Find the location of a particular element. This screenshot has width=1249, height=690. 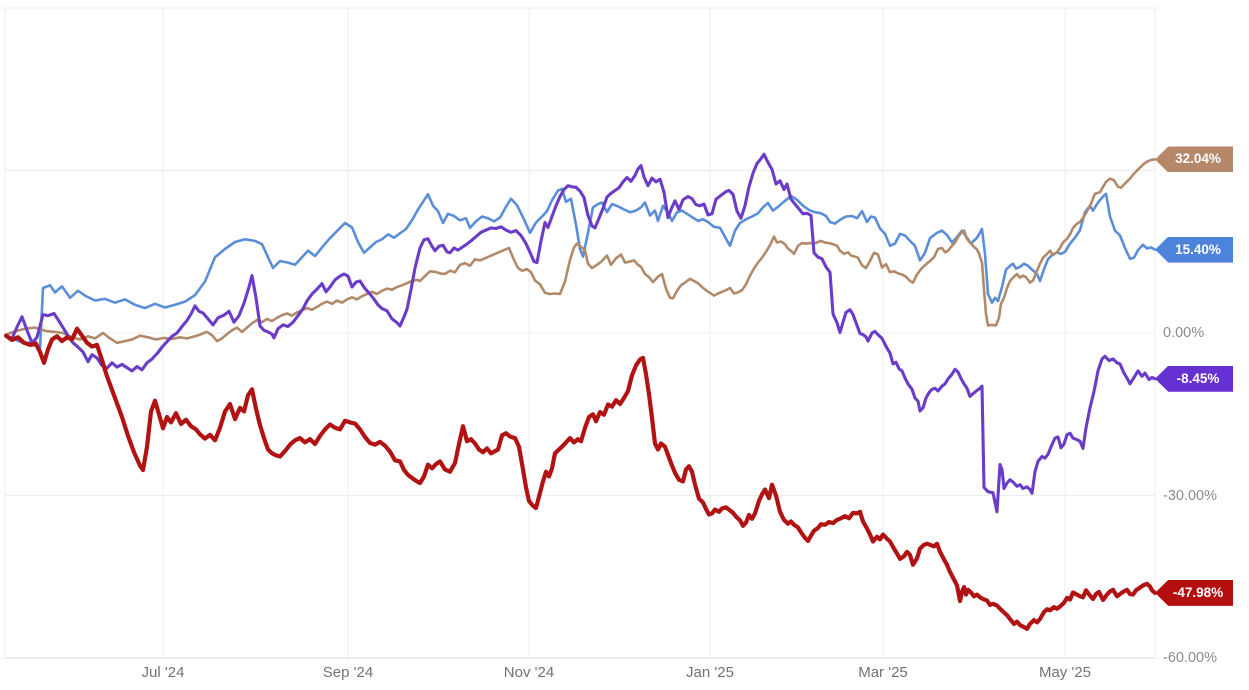

y-tick-label-2: -60.00% is located at coordinates (1190, 658).